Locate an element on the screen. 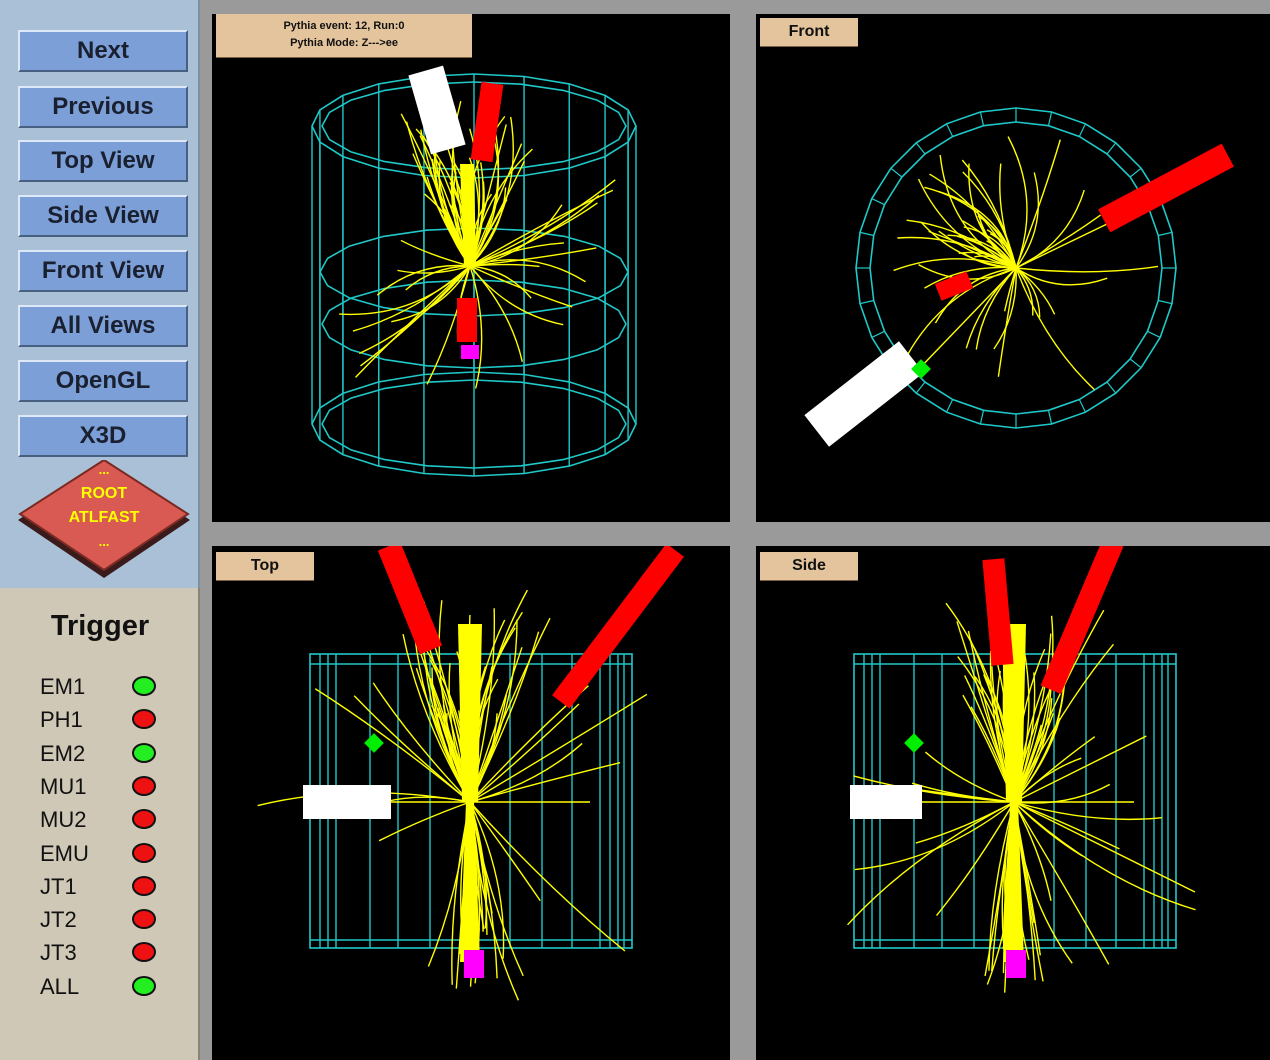 This screenshot has height=1060, width=1270. x3d-button: X3D is located at coordinates (103, 436).